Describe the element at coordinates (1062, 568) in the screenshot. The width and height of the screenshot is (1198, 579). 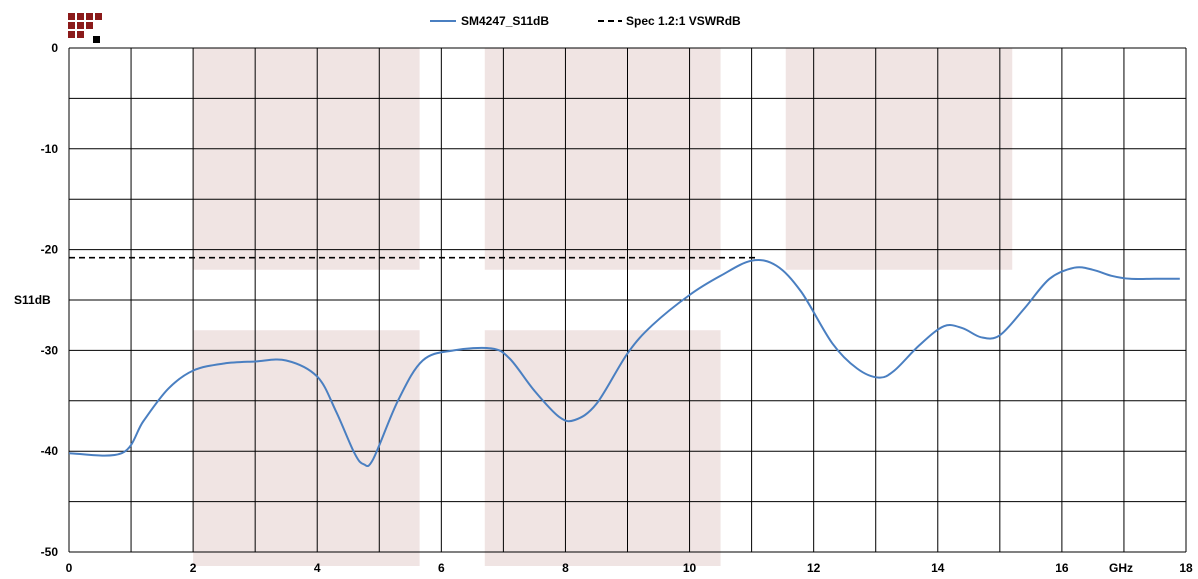
I see `x-tick-label: 16` at that location.